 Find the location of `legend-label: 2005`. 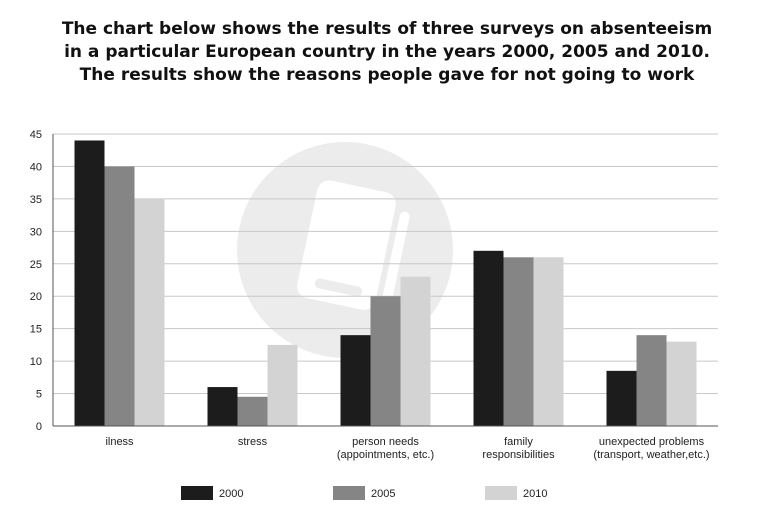

legend-label: 2005 is located at coordinates (383, 494).